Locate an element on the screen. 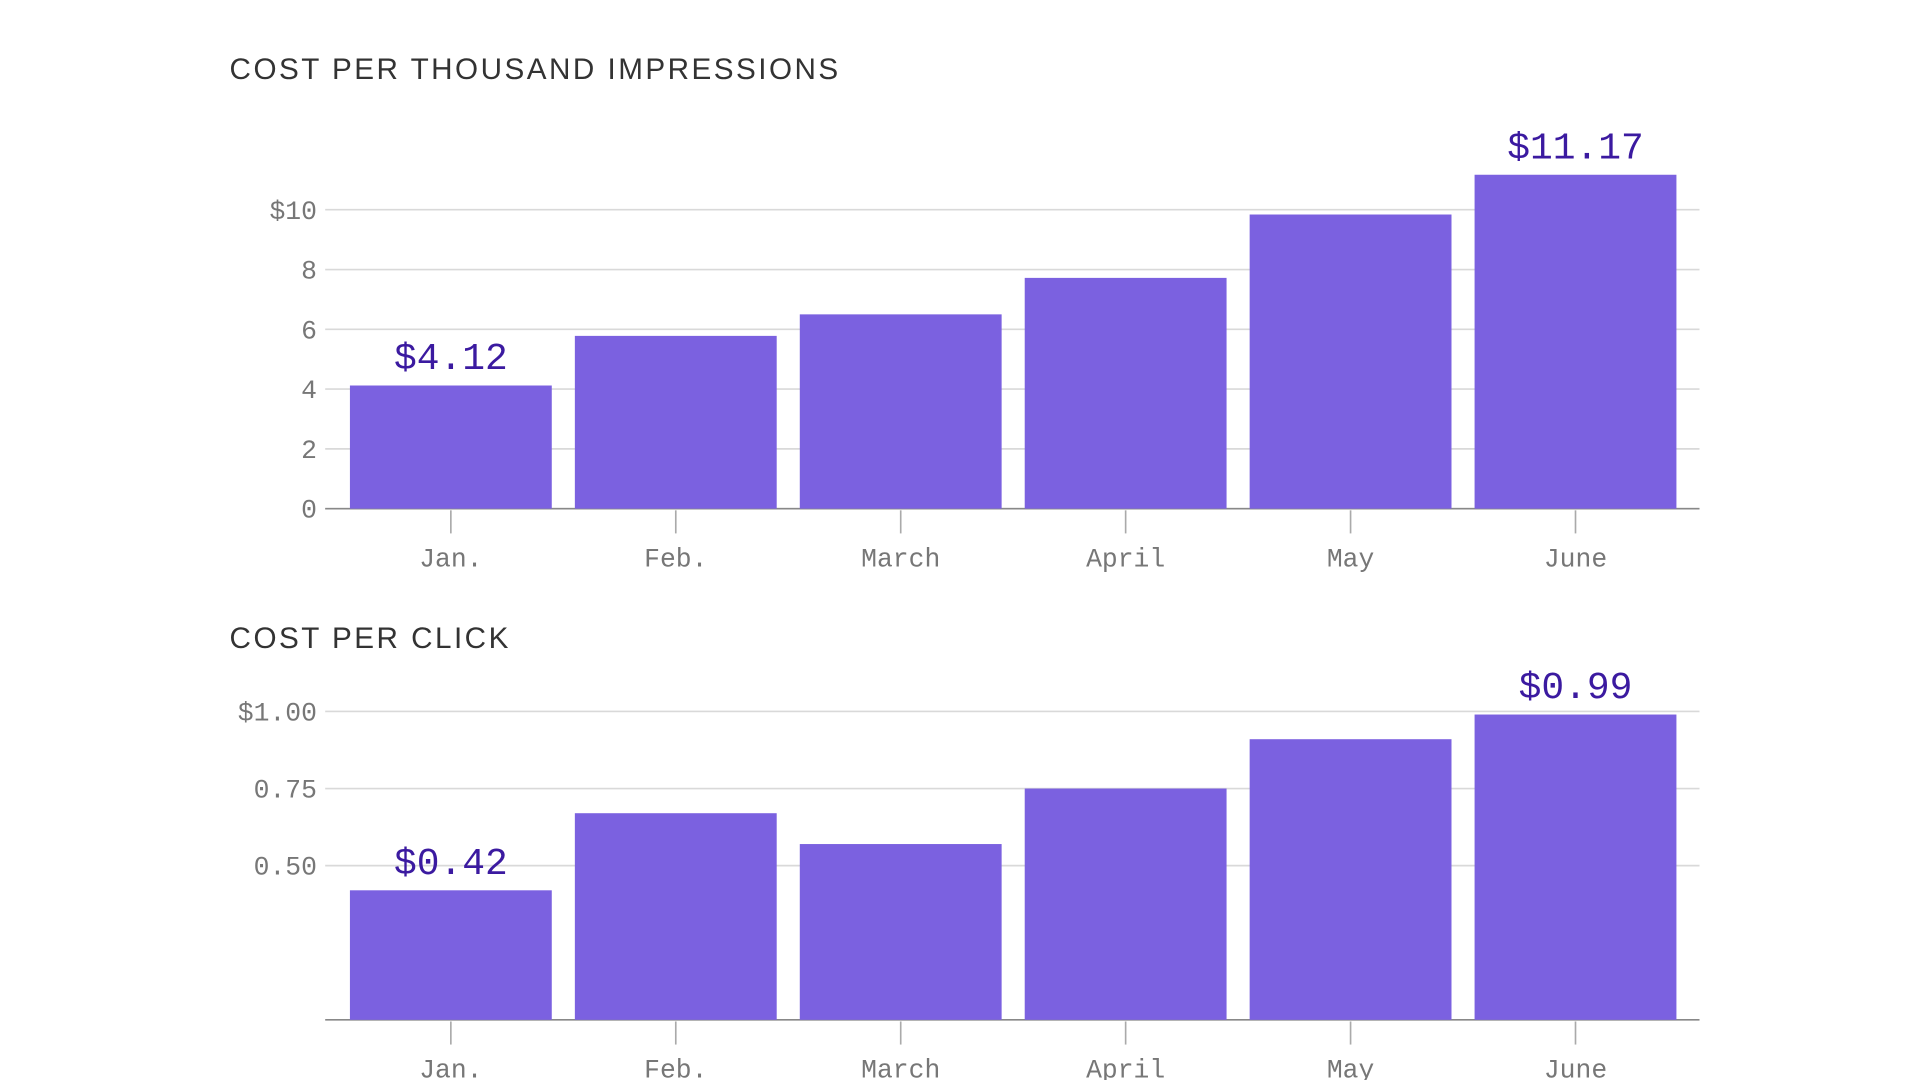 Image resolution: width=1920 pixels, height=1080 pixels. cpm-ytick-label: 4 is located at coordinates (309, 391).